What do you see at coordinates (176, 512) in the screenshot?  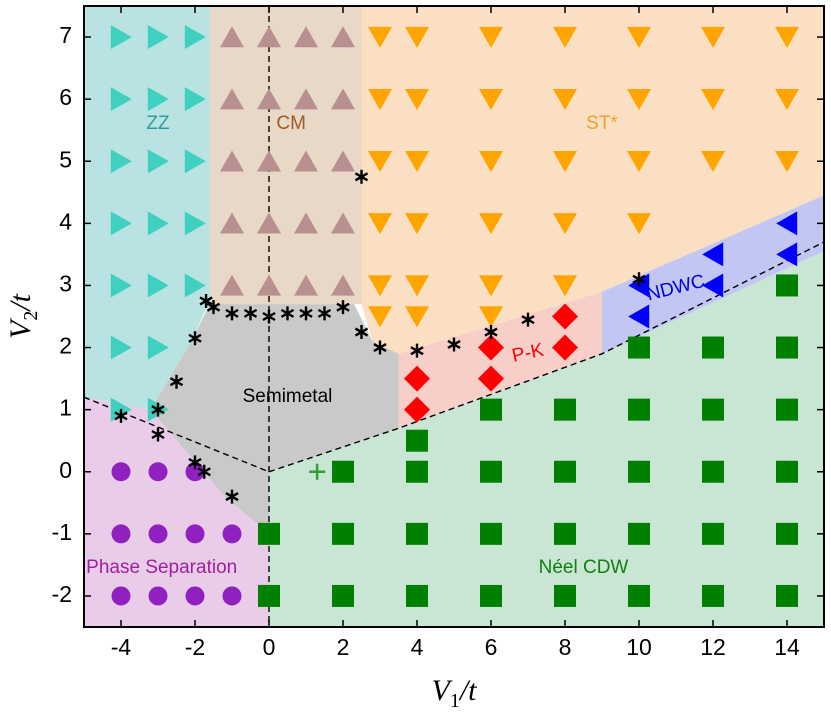 I see `region-phase-separation` at bounding box center [176, 512].